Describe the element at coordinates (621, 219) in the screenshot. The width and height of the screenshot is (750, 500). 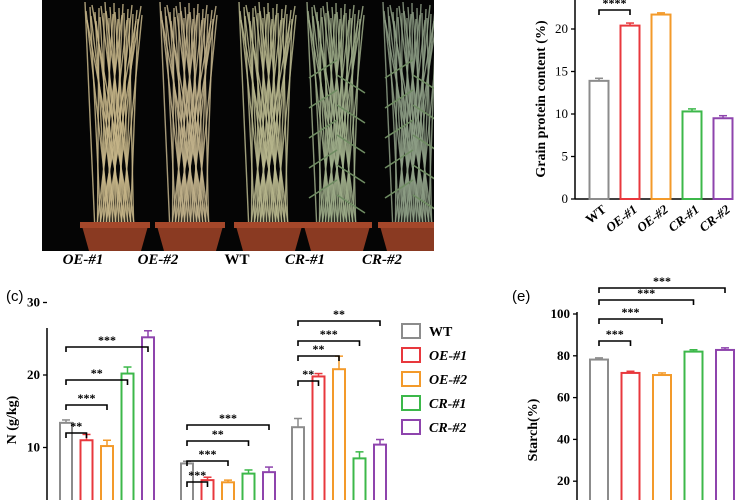
I see `protein-x-tick-label: OE-#1` at that location.